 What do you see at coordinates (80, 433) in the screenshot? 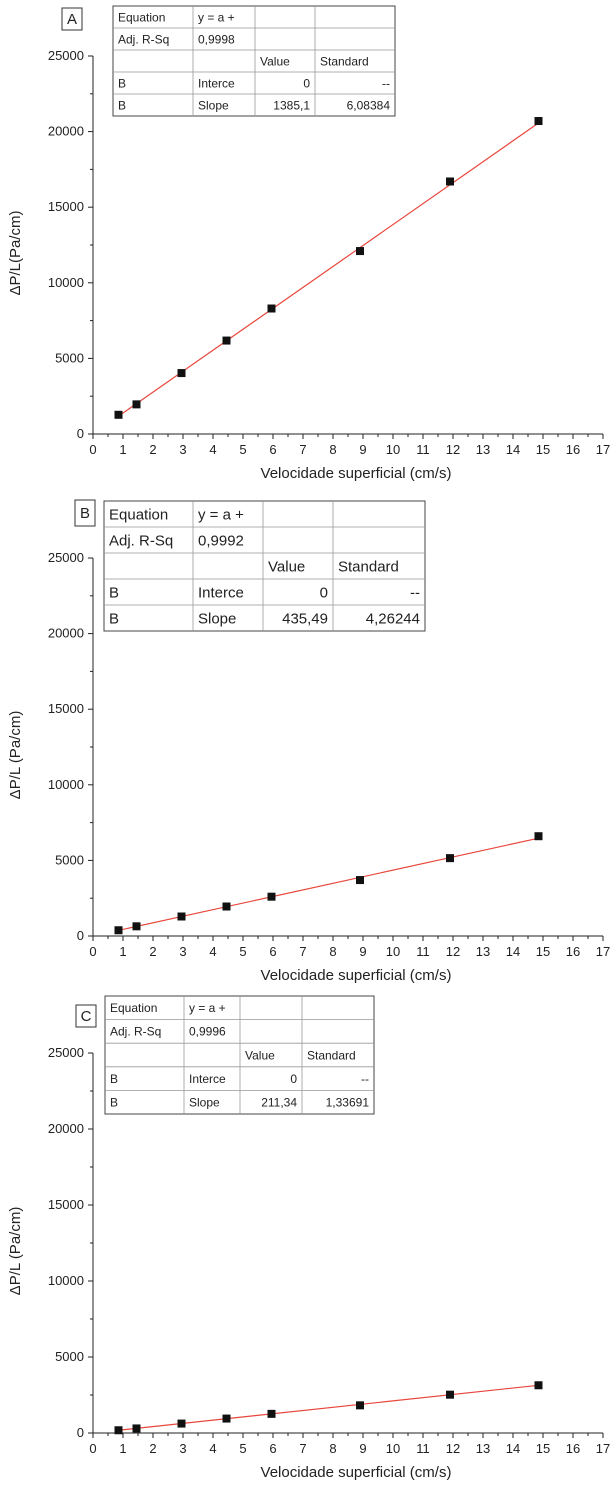
I see `y-tick-label: 0` at bounding box center [80, 433].